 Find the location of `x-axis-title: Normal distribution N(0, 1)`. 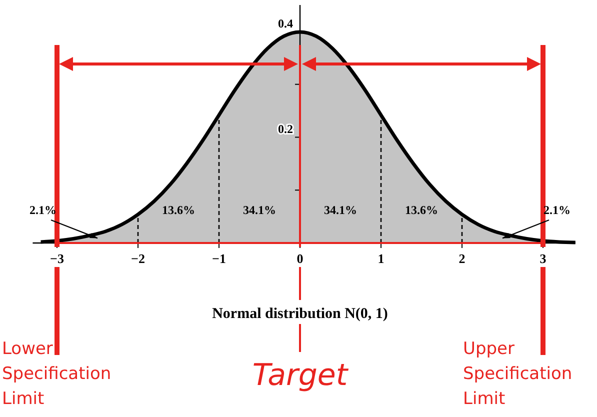

x-axis-title: Normal distribution N(0, 1) is located at coordinates (300, 314).